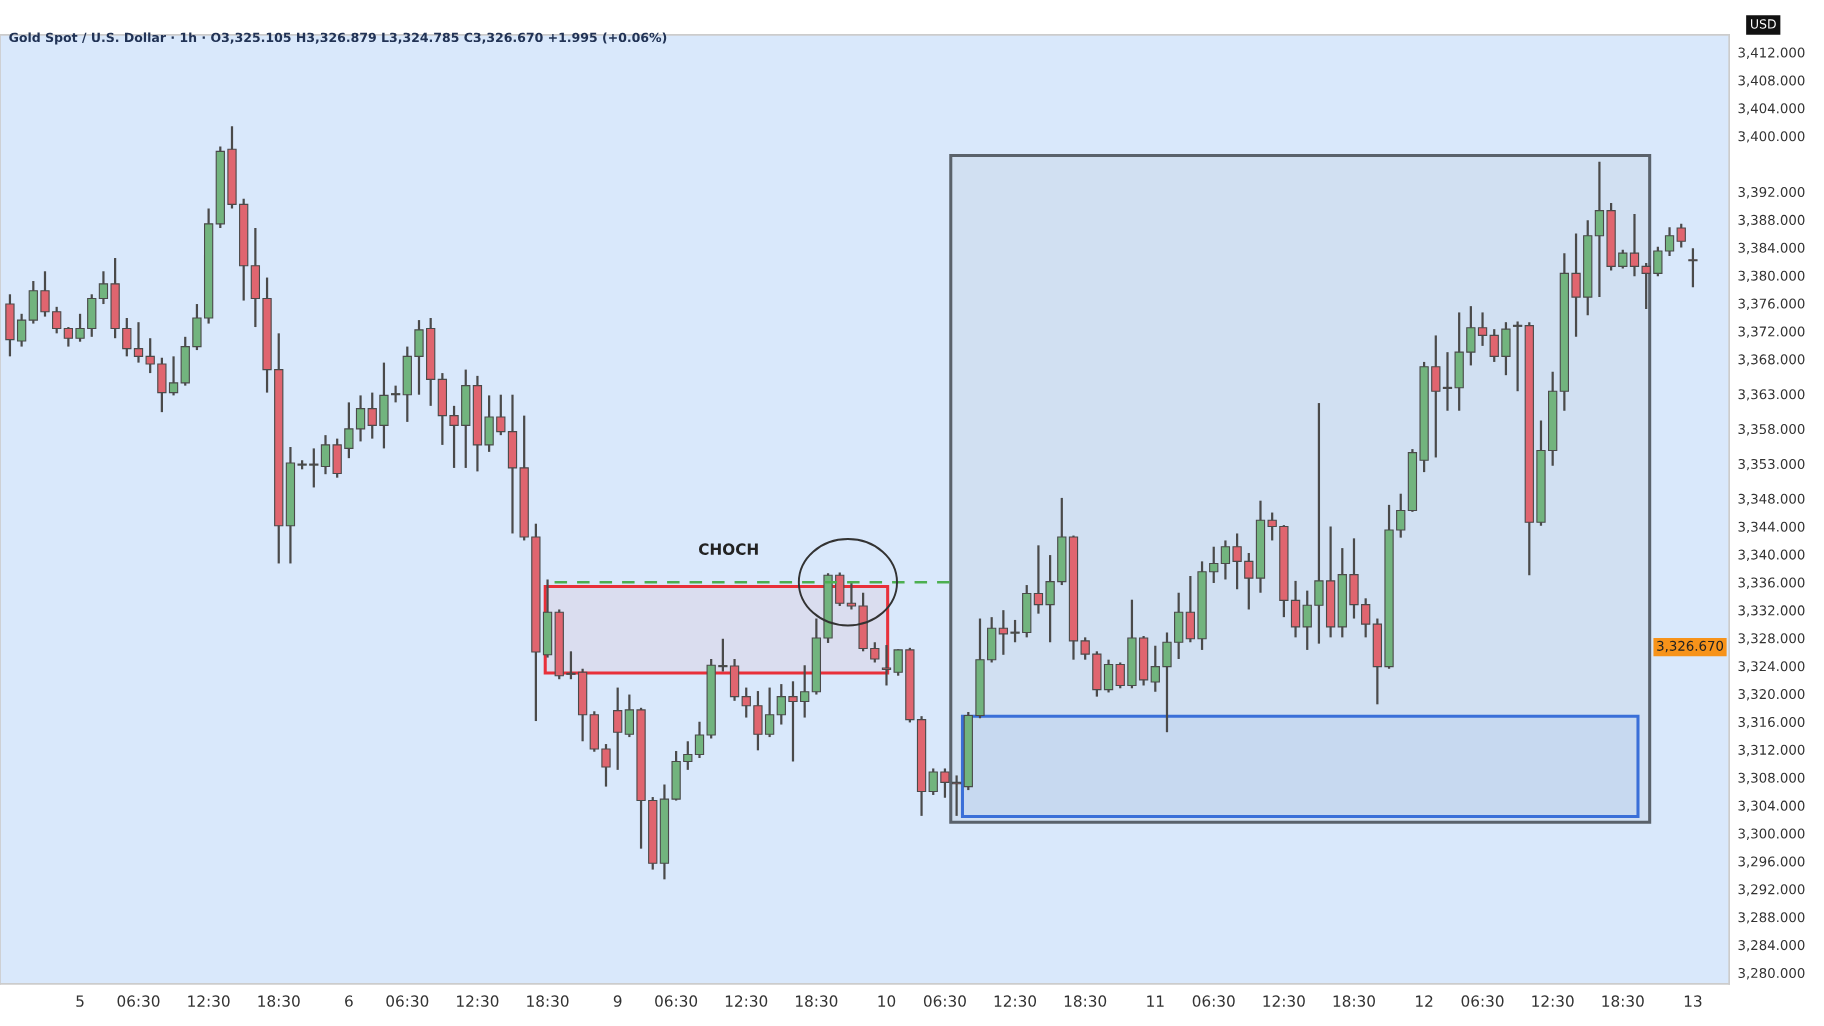 The width and height of the screenshot is (1824, 1026). What do you see at coordinates (1693, 268) in the screenshot?
I see `candlestick` at bounding box center [1693, 268].